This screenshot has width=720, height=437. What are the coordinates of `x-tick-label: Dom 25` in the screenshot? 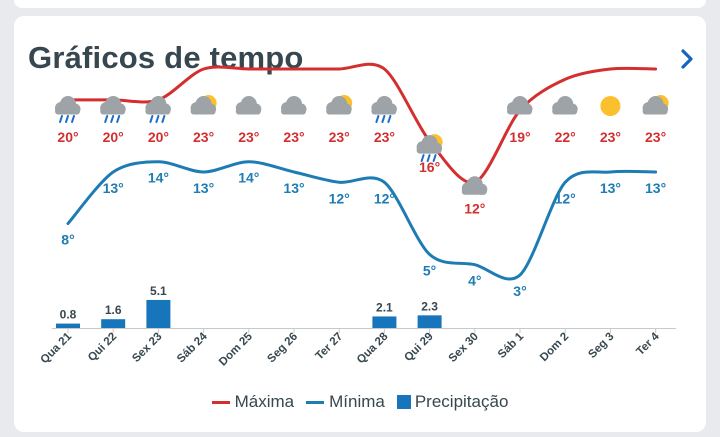 It's located at (236, 349).